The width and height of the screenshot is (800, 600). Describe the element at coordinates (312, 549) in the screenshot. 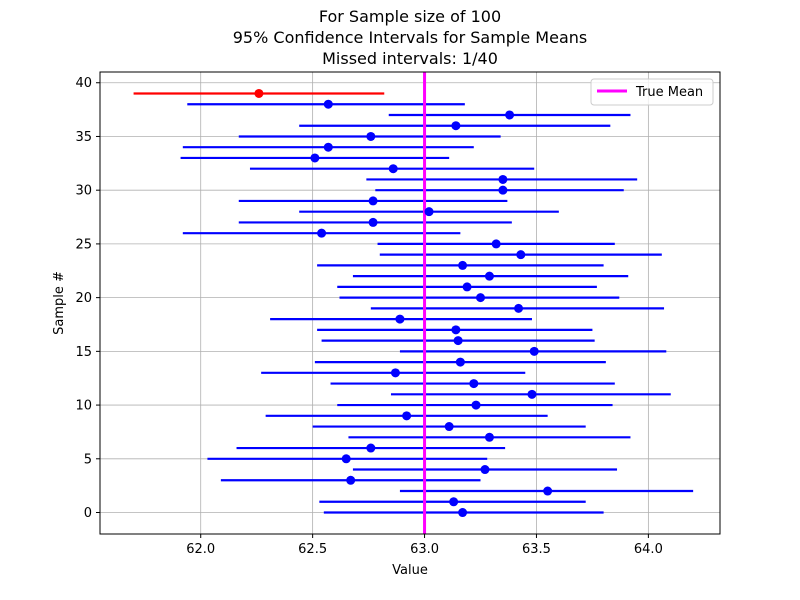

I see `x-tick-label: 62.5` at that location.